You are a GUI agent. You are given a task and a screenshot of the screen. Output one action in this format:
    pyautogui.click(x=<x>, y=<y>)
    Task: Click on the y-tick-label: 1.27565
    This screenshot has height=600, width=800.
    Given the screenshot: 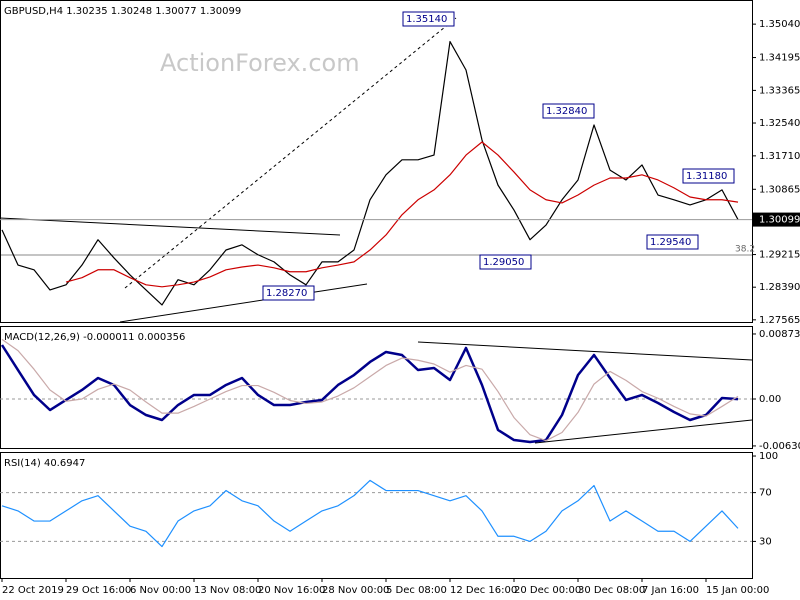 What is the action you would take?
    pyautogui.click(x=779, y=320)
    